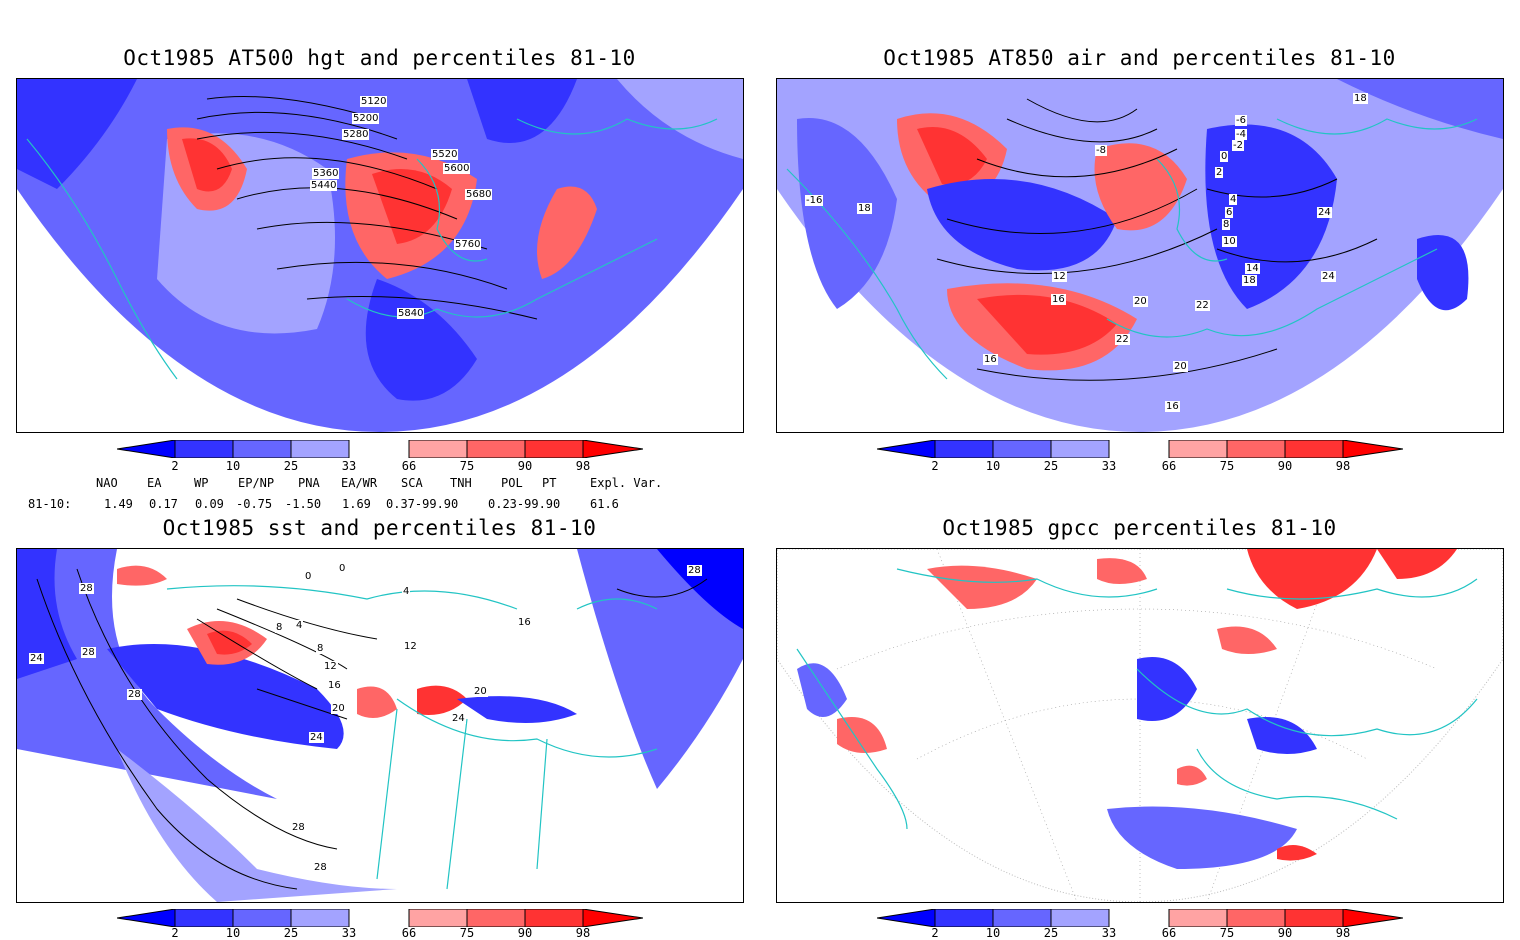  Describe the element at coordinates (626, 483) in the screenshot. I see `index-header-explvar: Expl. Var.` at that location.